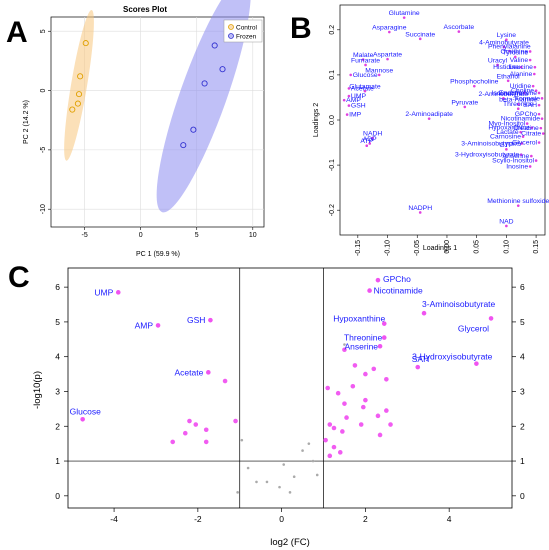  Describe the element at coordinates (506, 226) in the screenshot. I see `loading-point-nad` at that location.